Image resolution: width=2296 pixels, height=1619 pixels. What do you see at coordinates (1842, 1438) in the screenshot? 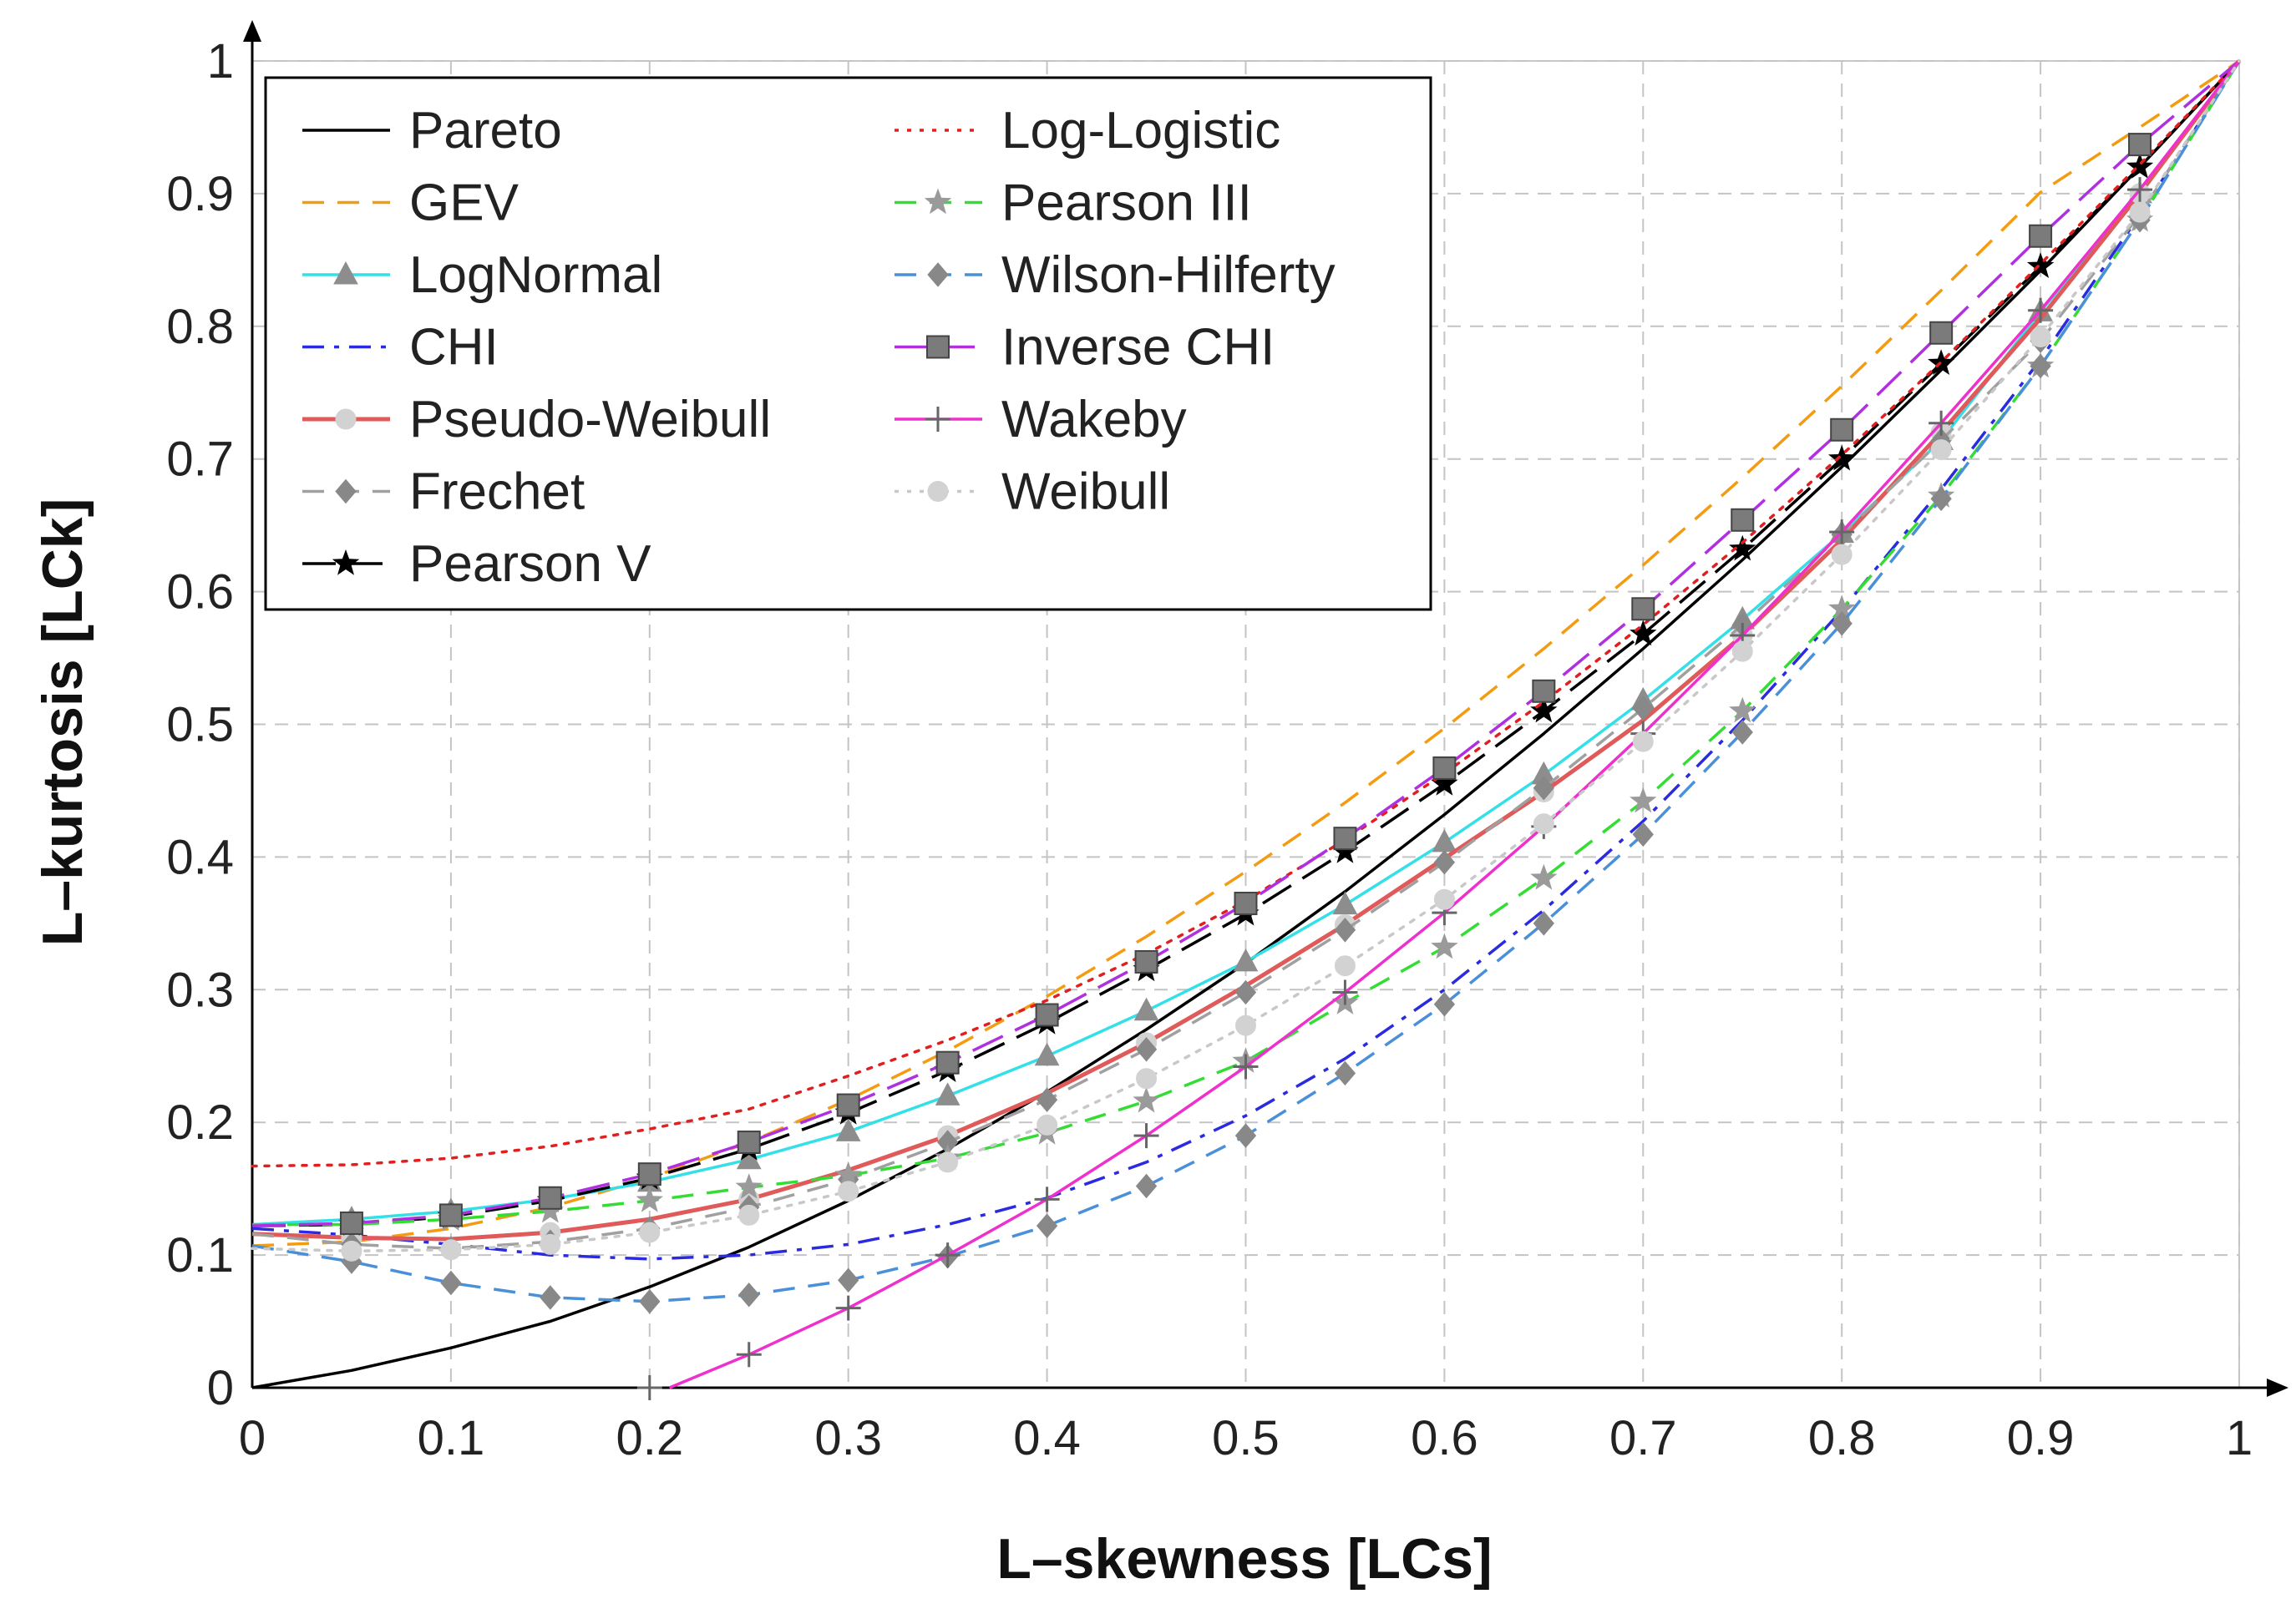
I see `x-tick-label: 0.8` at bounding box center [1842, 1438].